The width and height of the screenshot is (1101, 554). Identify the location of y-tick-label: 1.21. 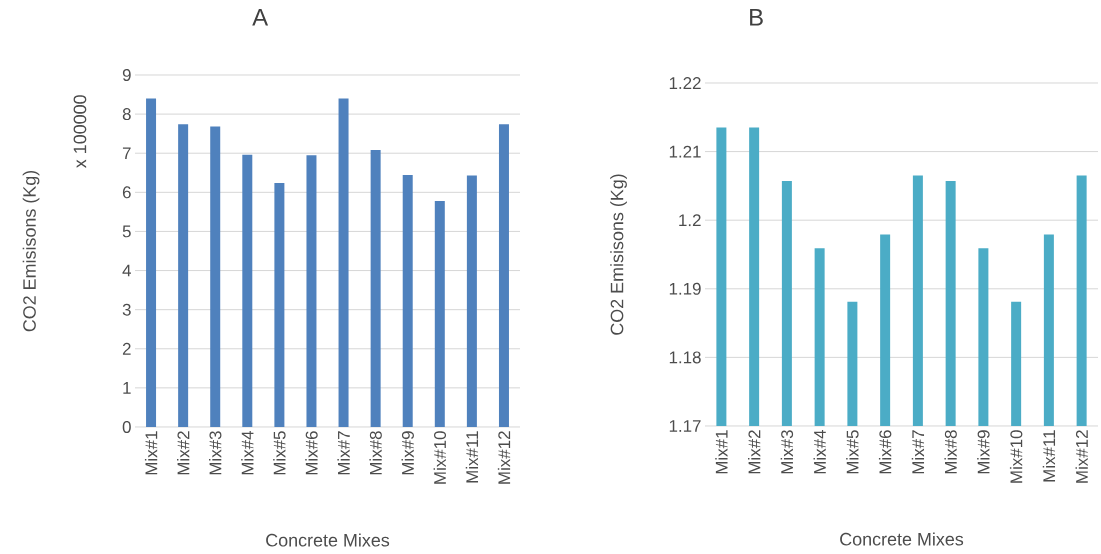
(685, 151).